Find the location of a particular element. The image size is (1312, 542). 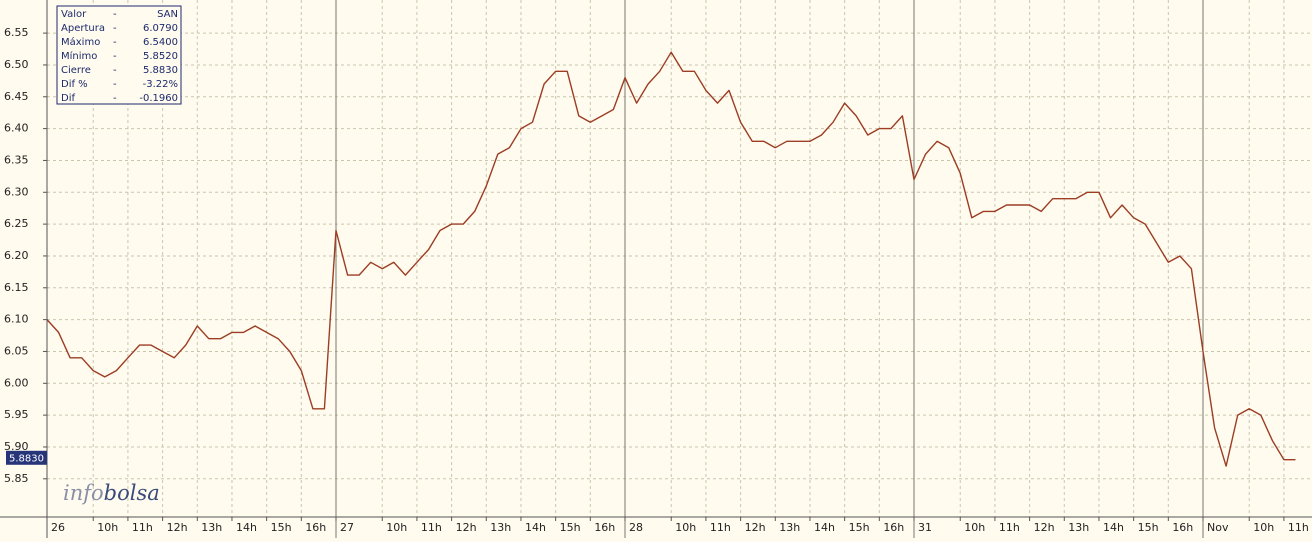

info-label: Dif is located at coordinates (68, 98).